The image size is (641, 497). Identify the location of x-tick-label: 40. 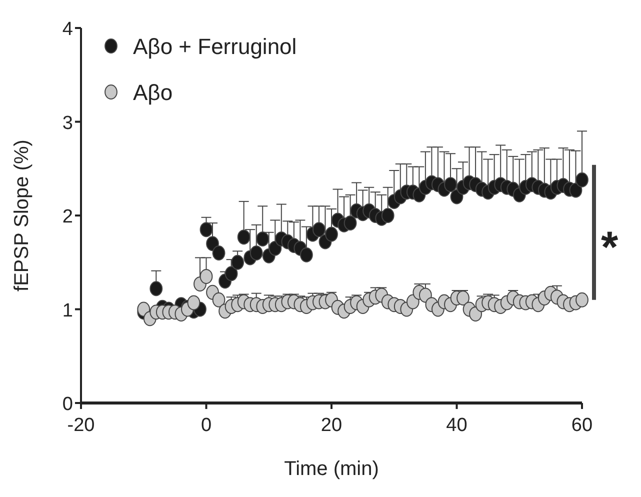
(457, 425).